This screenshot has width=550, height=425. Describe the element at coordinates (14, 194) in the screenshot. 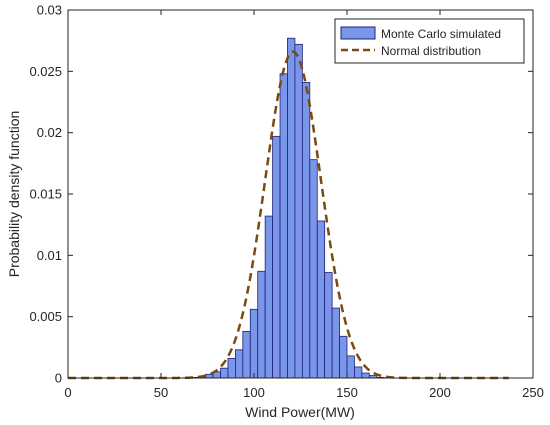

I see `y-axis-label: Probability density function` at that location.